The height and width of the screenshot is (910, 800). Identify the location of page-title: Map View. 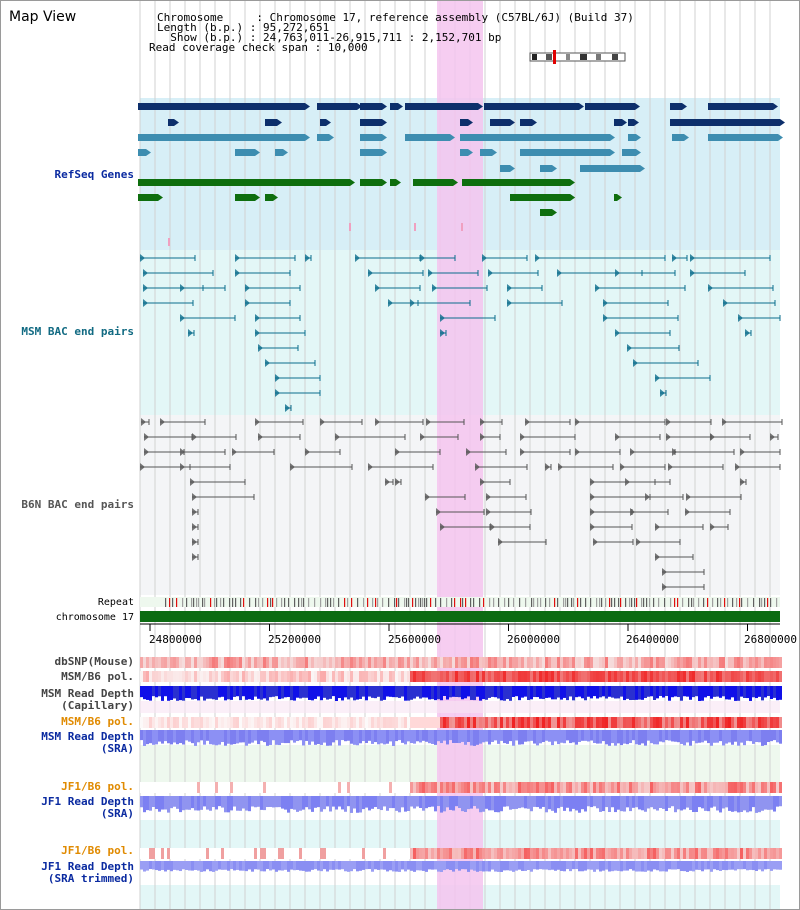
(43, 17).